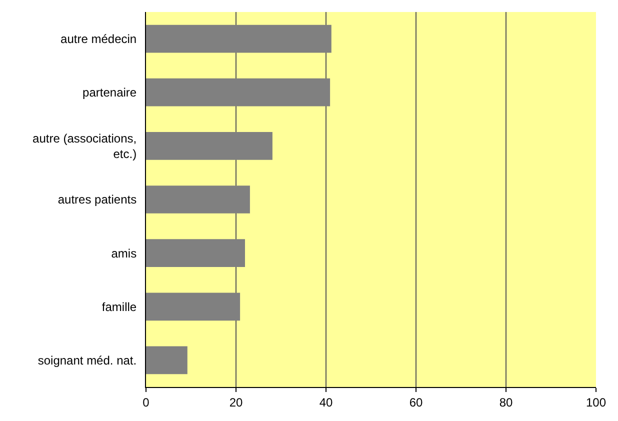 This screenshot has height=421, width=618. Describe the element at coordinates (98, 39) in the screenshot. I see `y-tick-label: autre médecin` at that location.